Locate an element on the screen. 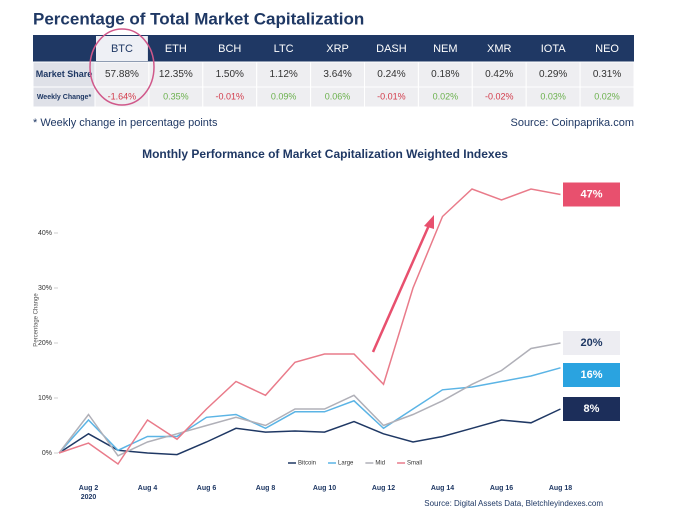  x-tick-label: Aug 18 is located at coordinates (560, 488).